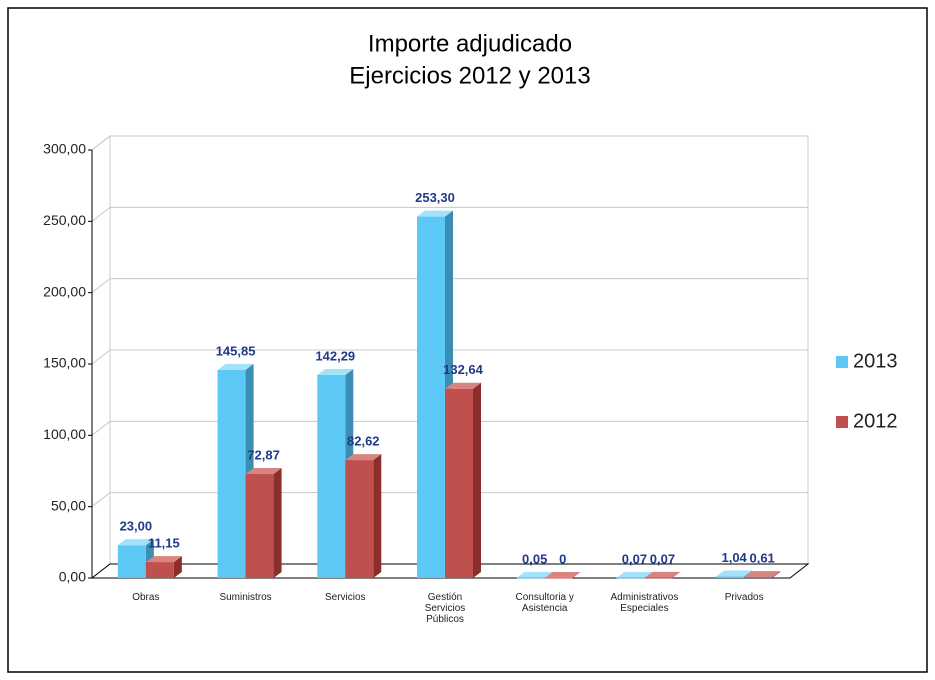 The height and width of the screenshot is (680, 935). Describe the element at coordinates (363, 441) in the screenshot. I see `value-label: 82,62` at that location.